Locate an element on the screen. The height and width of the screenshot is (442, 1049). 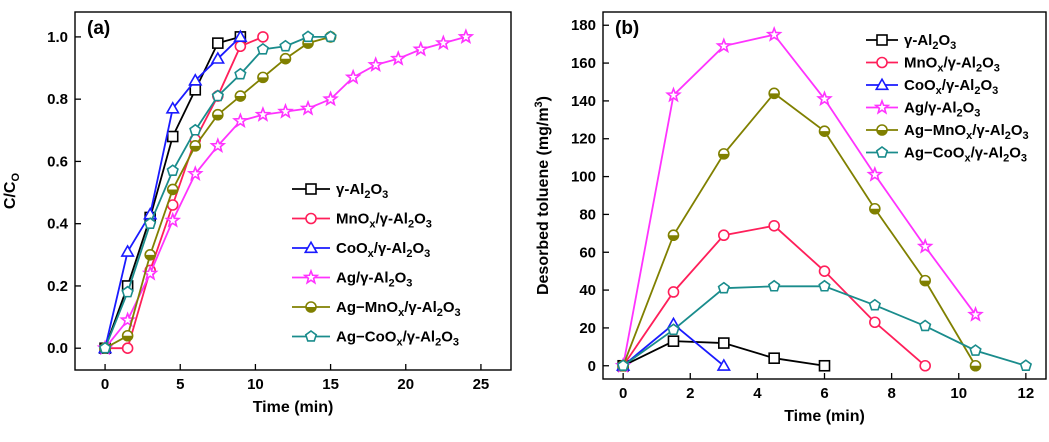
x-tick-label: 0 is located at coordinates (623, 393).